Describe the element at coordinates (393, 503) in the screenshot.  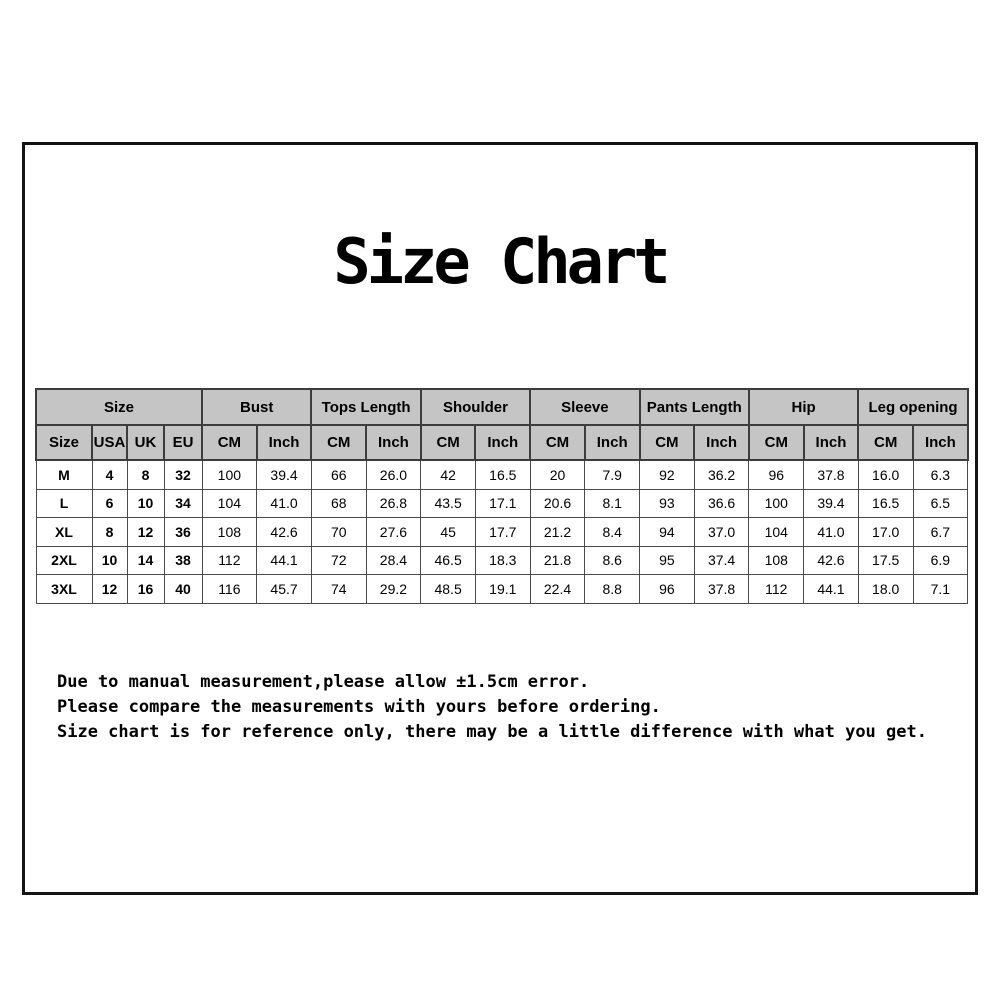
I see `table-cell: 26.8` at that location.